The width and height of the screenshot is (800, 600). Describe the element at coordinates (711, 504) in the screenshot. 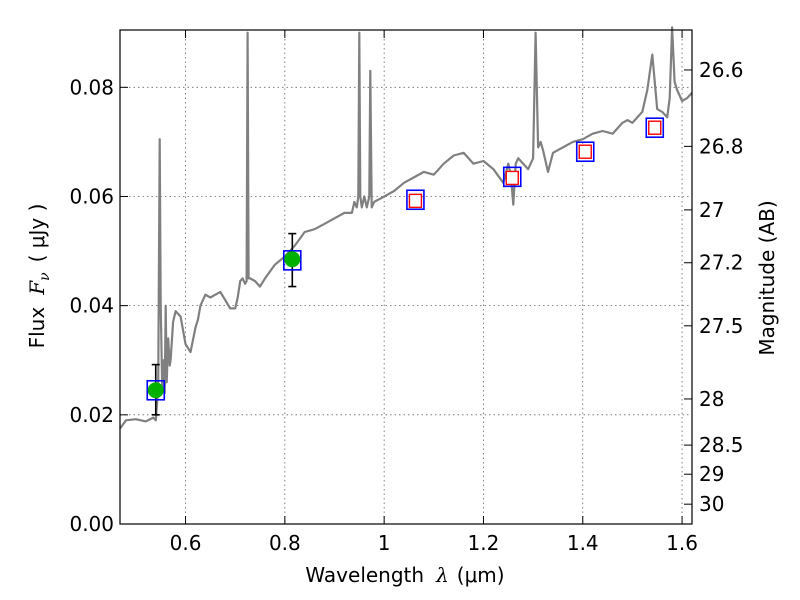

I see `mag-tick-label: 30` at that location.